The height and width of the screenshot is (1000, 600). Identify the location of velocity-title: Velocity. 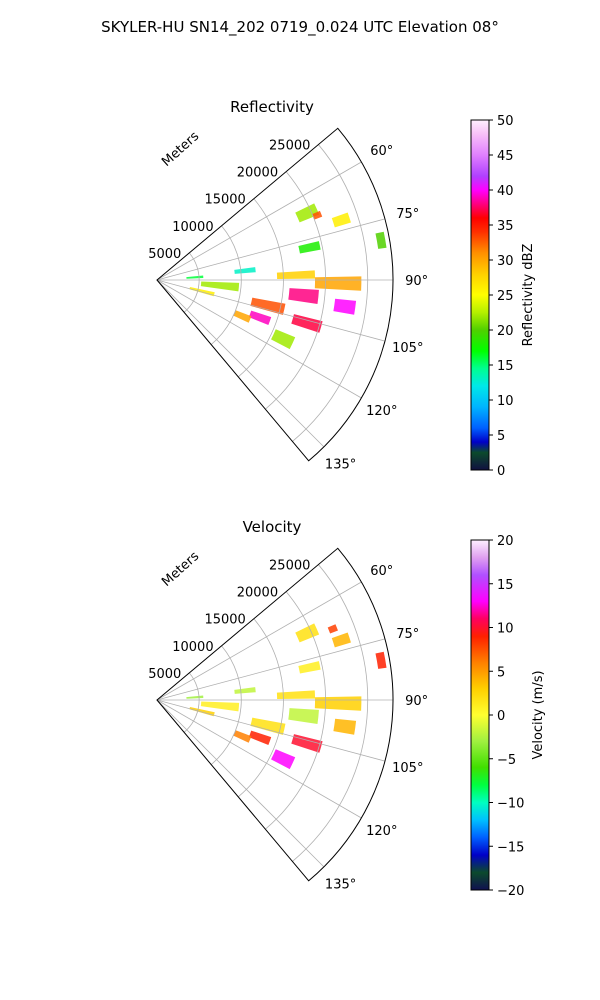
(272, 527).